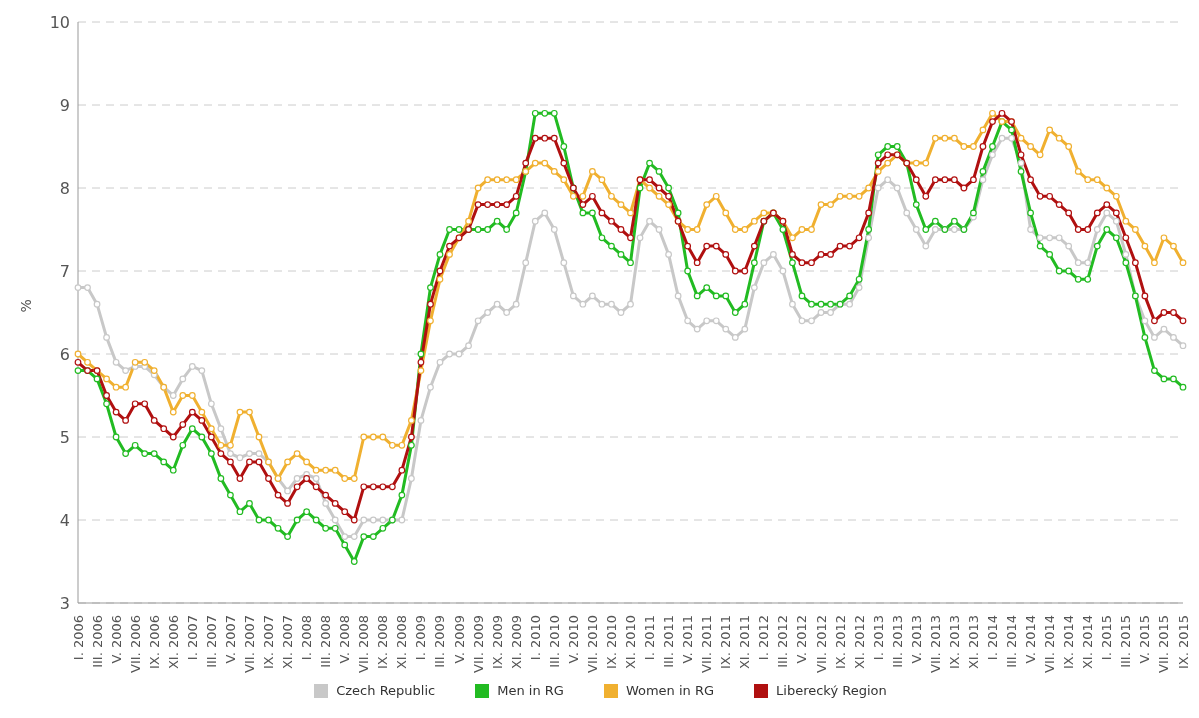 The height and width of the screenshot is (718, 1199). Describe the element at coordinates (530, 690) in the screenshot. I see `legend-label: Men in RG` at that location.